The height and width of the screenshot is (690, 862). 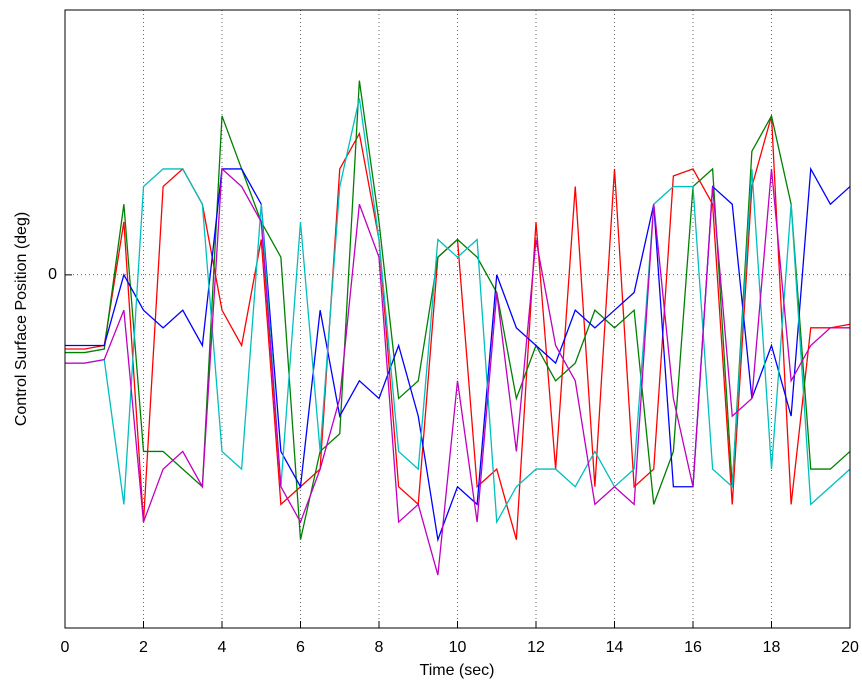 What do you see at coordinates (379, 647) in the screenshot?
I see `x-tick-label: 8` at bounding box center [379, 647].